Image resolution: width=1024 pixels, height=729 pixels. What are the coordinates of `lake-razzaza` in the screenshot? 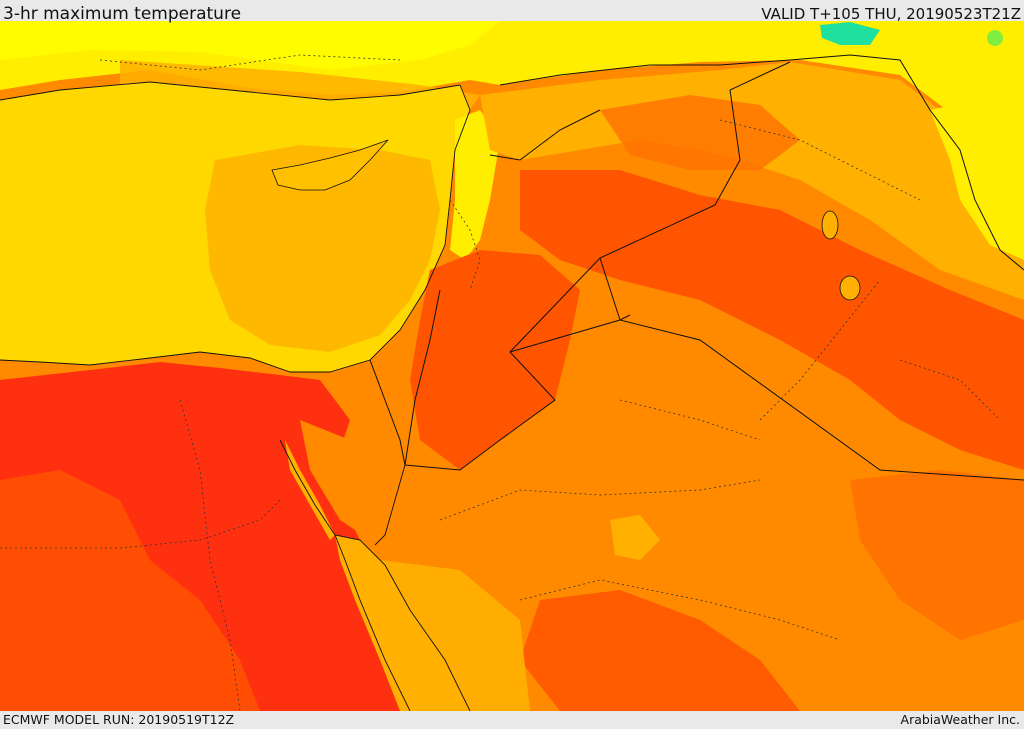 It's located at (850, 288).